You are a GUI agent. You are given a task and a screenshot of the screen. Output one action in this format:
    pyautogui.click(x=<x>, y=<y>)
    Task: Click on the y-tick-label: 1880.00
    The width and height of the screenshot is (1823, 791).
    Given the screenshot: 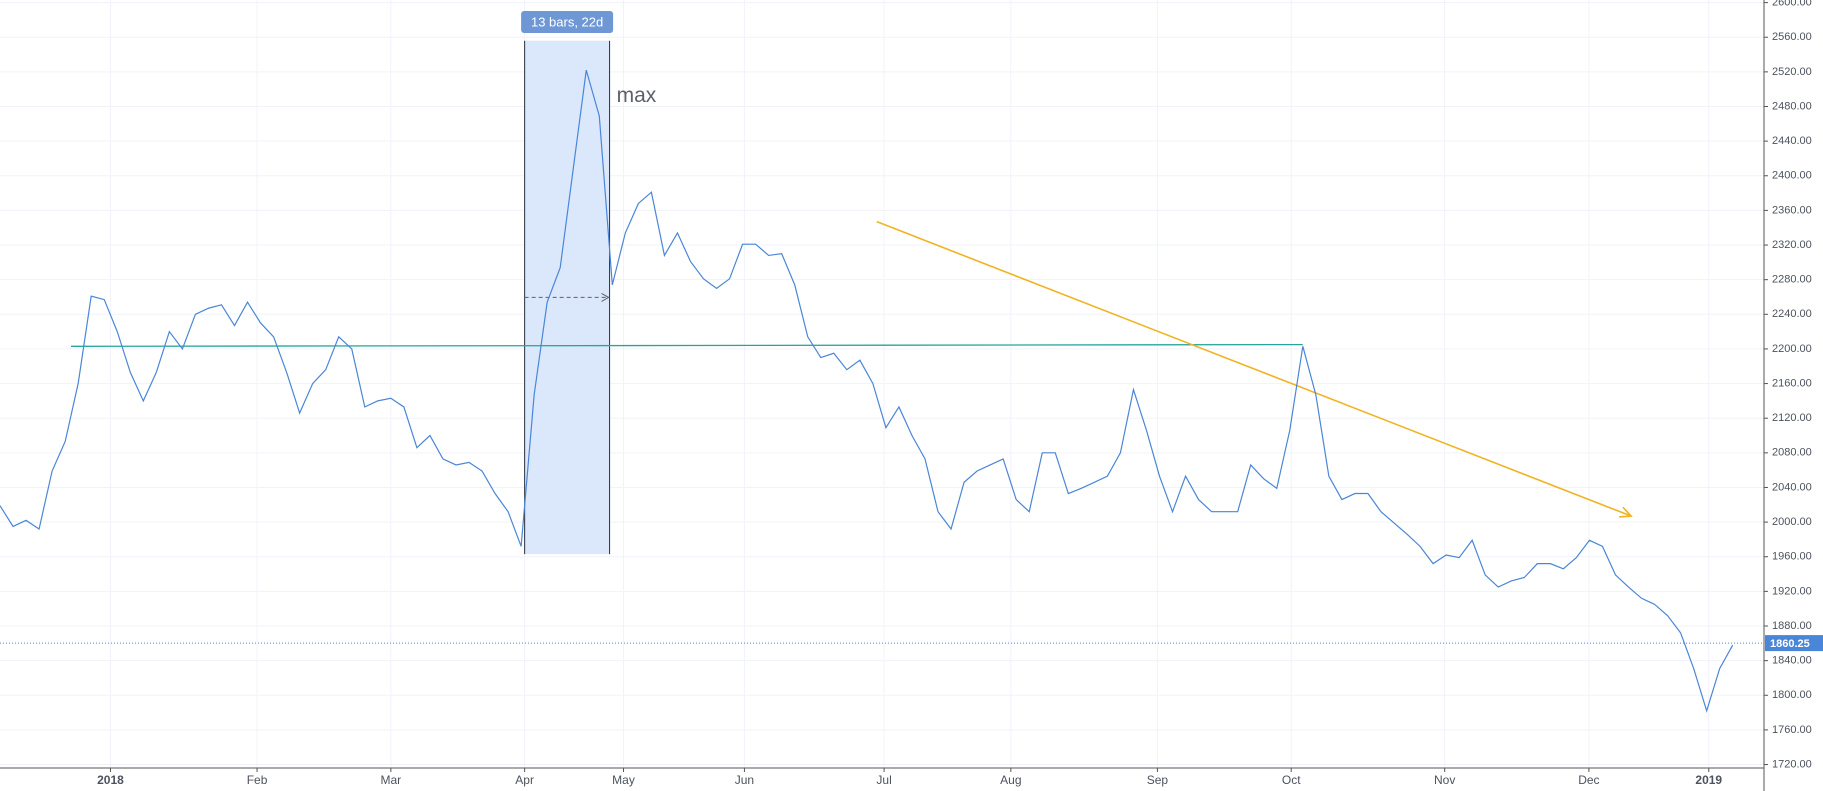 What is the action you would take?
    pyautogui.click(x=1792, y=626)
    